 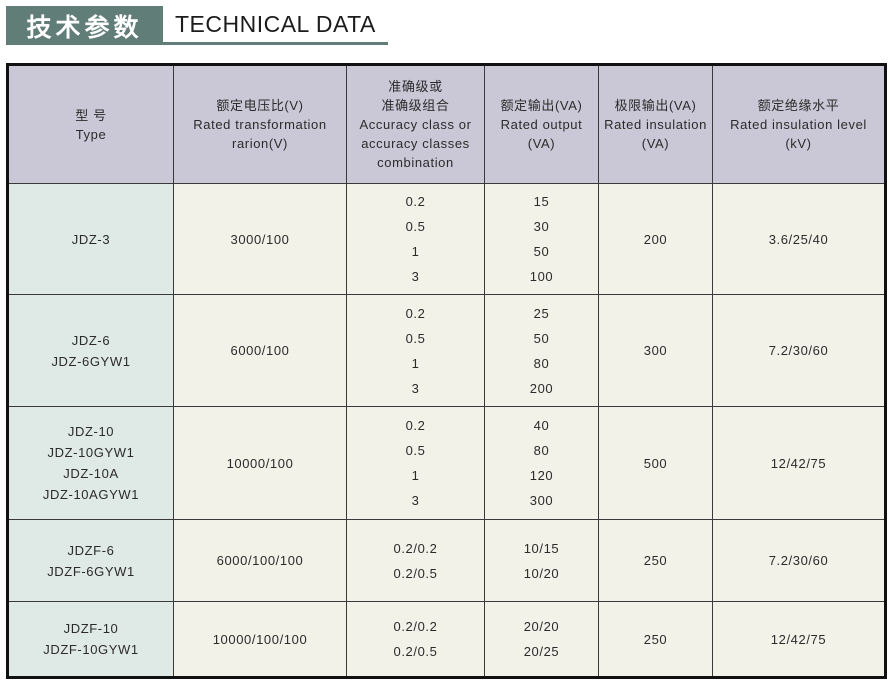 I want to click on text-line: 额定绝缘水平, so click(x=798, y=105).